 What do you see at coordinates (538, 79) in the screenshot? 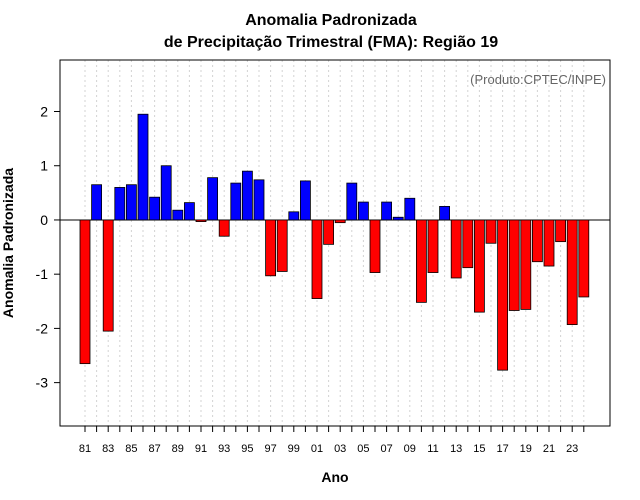
I see `source-annotation: (Produto:CPTEC/INPE)` at bounding box center [538, 79].